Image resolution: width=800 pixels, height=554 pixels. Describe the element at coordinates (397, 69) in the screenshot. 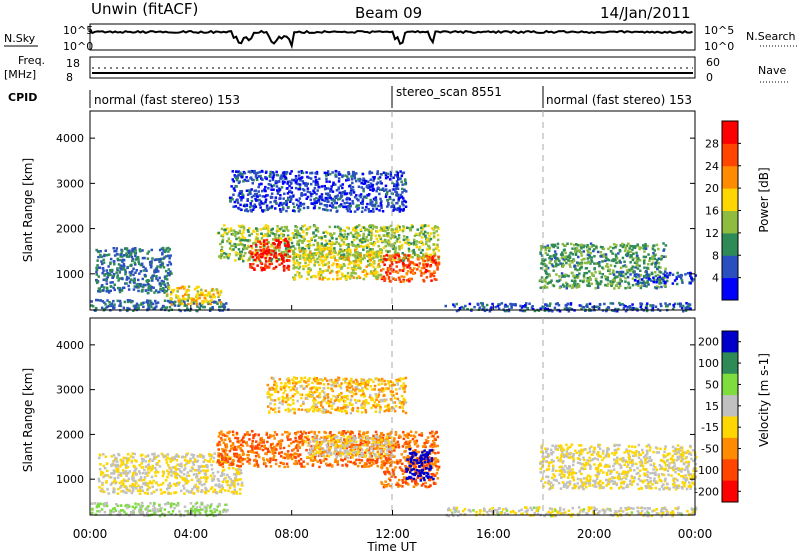

I see `freq-panel: Freq. [MHz] 18 8 60 0 Nave` at that location.